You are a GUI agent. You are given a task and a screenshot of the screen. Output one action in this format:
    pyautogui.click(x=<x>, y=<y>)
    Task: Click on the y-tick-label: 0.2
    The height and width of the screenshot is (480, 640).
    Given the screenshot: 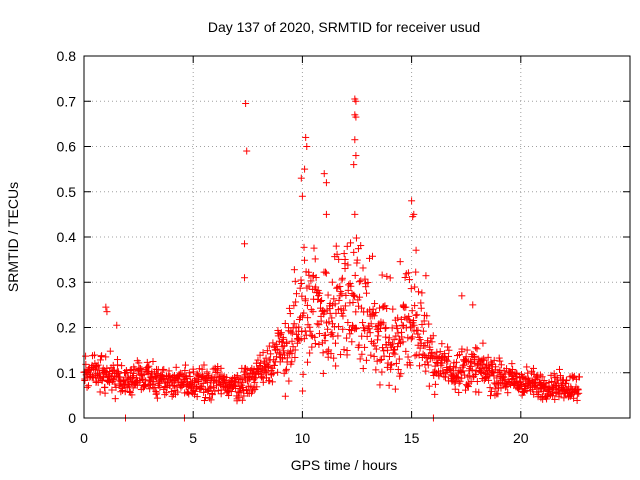 What is the action you would take?
    pyautogui.click(x=67, y=328)
    